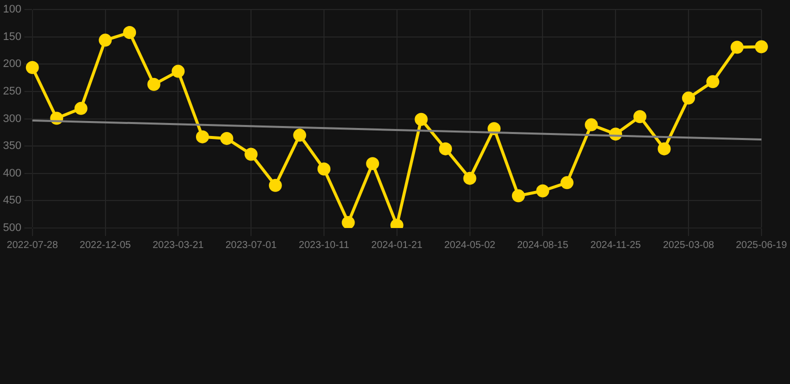 Image resolution: width=790 pixels, height=384 pixels. Describe the element at coordinates (106, 245) in the screenshot. I see `x-tick-label: 2022-12-05` at that location.